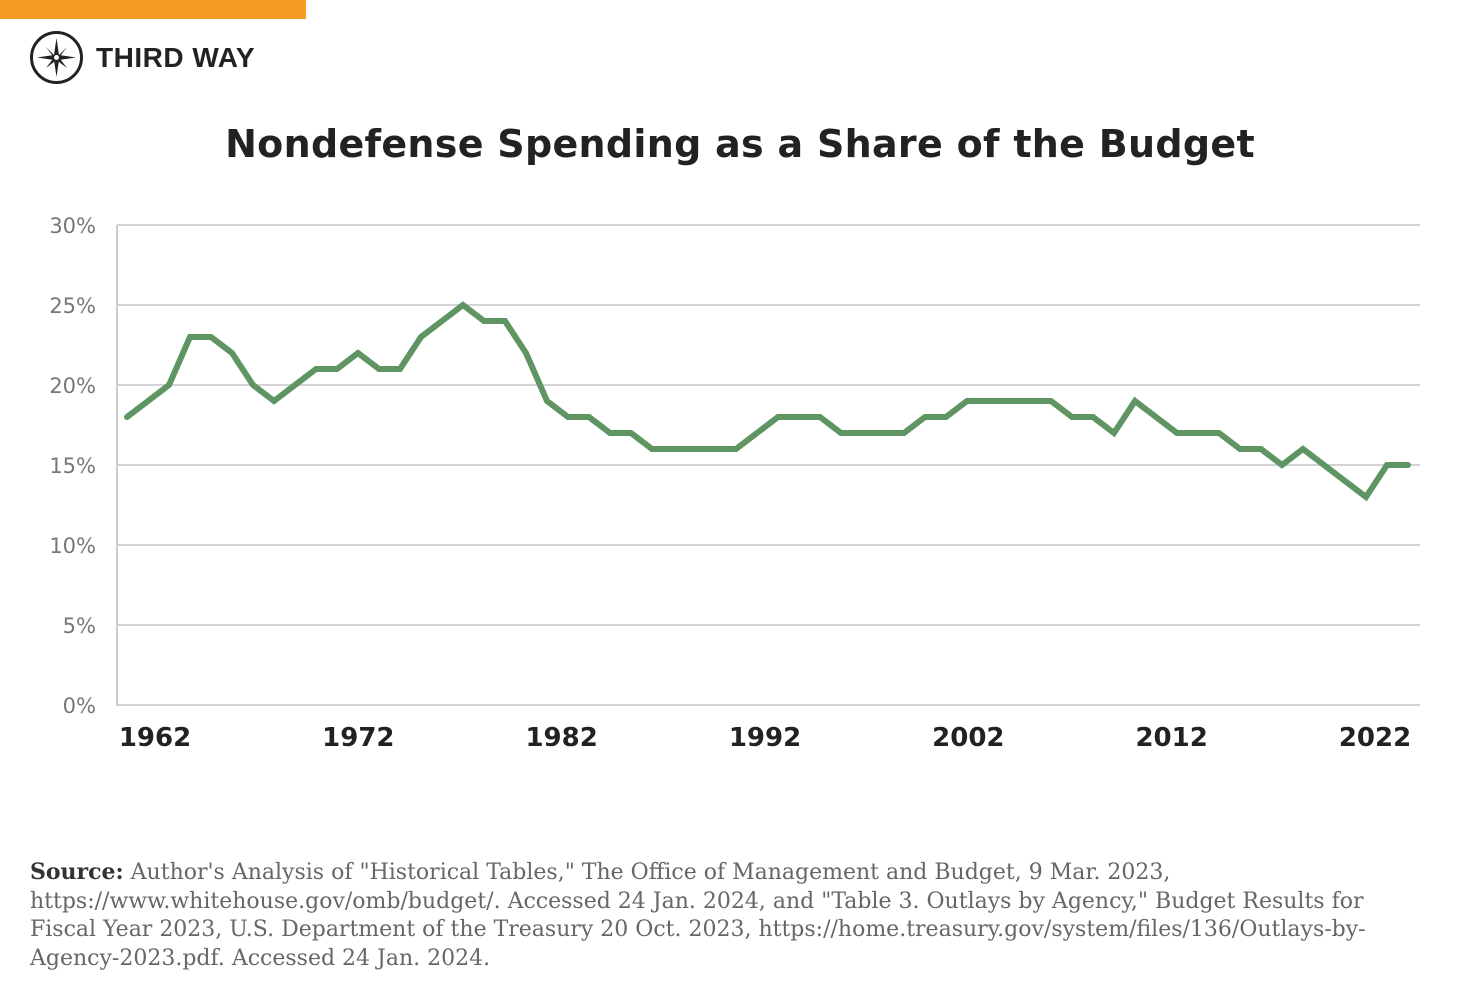 This screenshot has width=1480, height=997. Describe the element at coordinates (358, 738) in the screenshot. I see `x-tick-label: 1972` at that location.